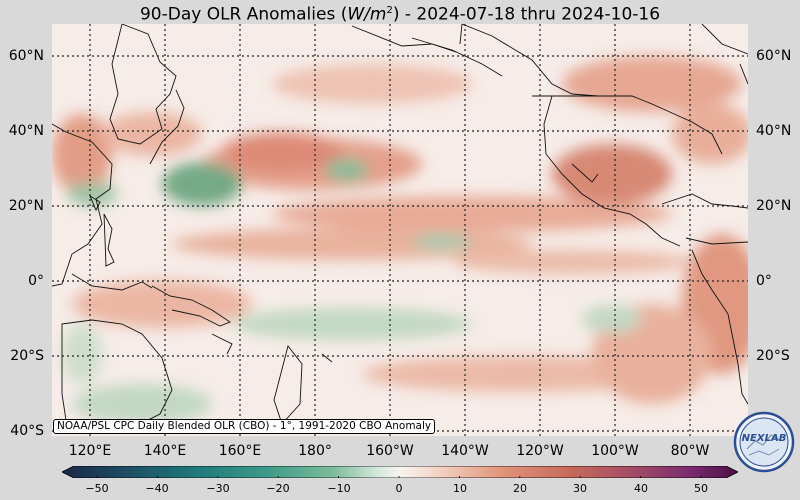  Describe the element at coordinates (278, 488) in the screenshot. I see `colorbar-tick-label: −20` at that location.